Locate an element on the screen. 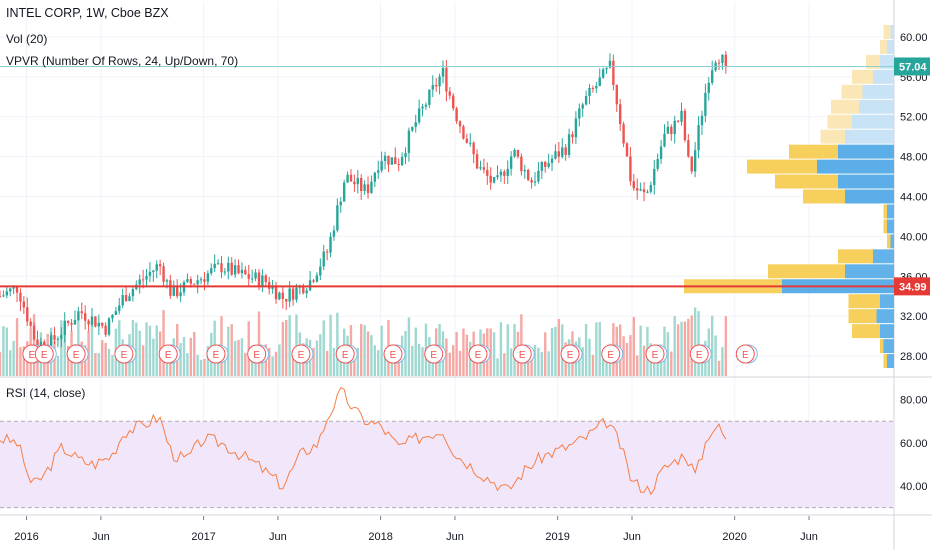  volume-legend: Vol (20) is located at coordinates (27, 39).